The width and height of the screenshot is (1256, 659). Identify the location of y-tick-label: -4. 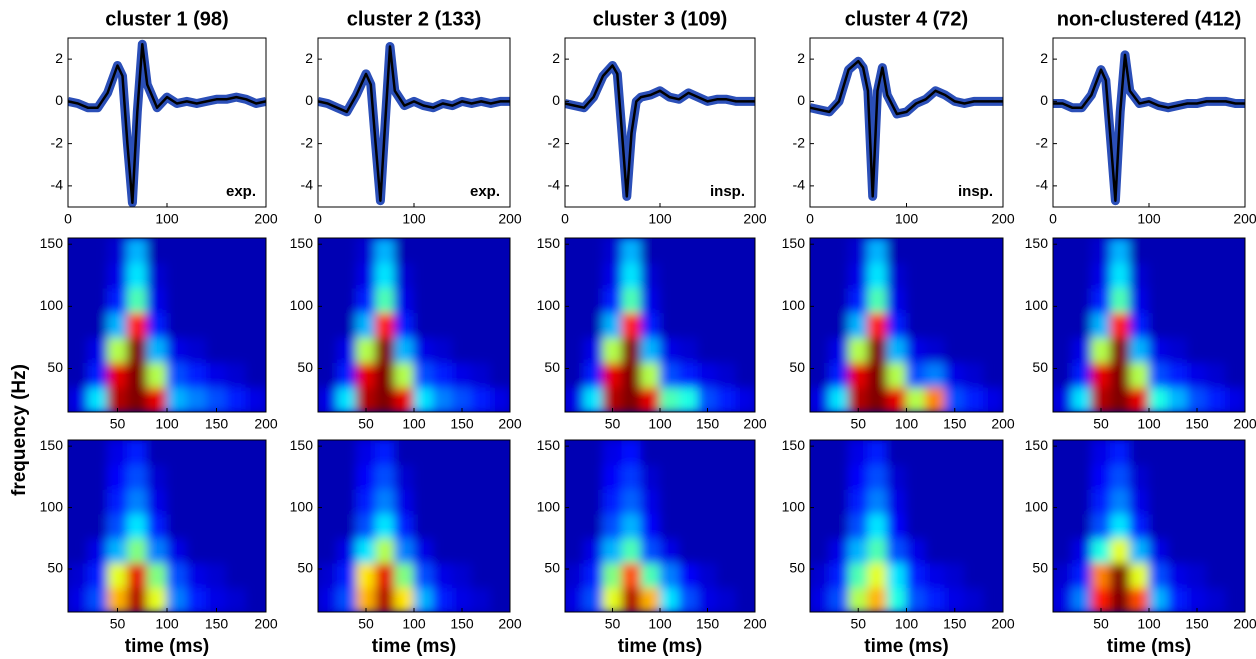
(799, 185).